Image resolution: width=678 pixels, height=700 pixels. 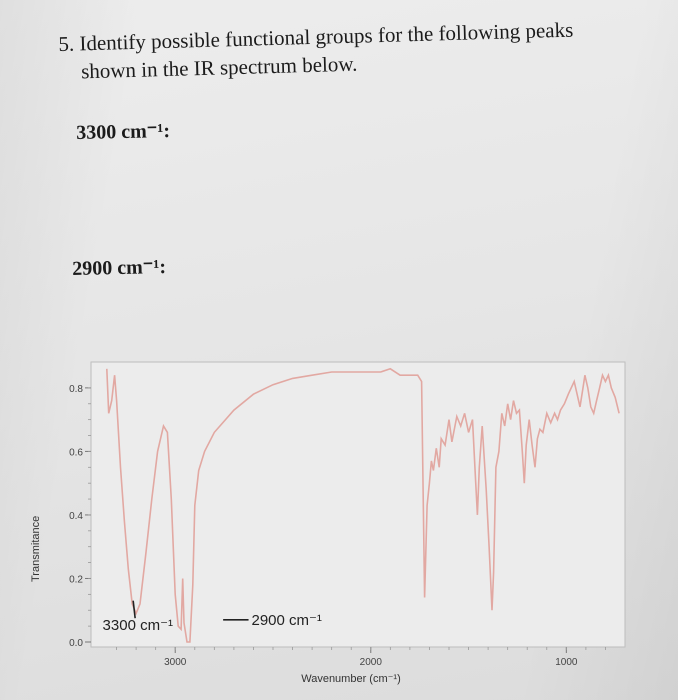 What do you see at coordinates (212, 617) in the screenshot?
I see `annotations: 3300 cm⁻¹ 2900 cm⁻¹` at bounding box center [212, 617].